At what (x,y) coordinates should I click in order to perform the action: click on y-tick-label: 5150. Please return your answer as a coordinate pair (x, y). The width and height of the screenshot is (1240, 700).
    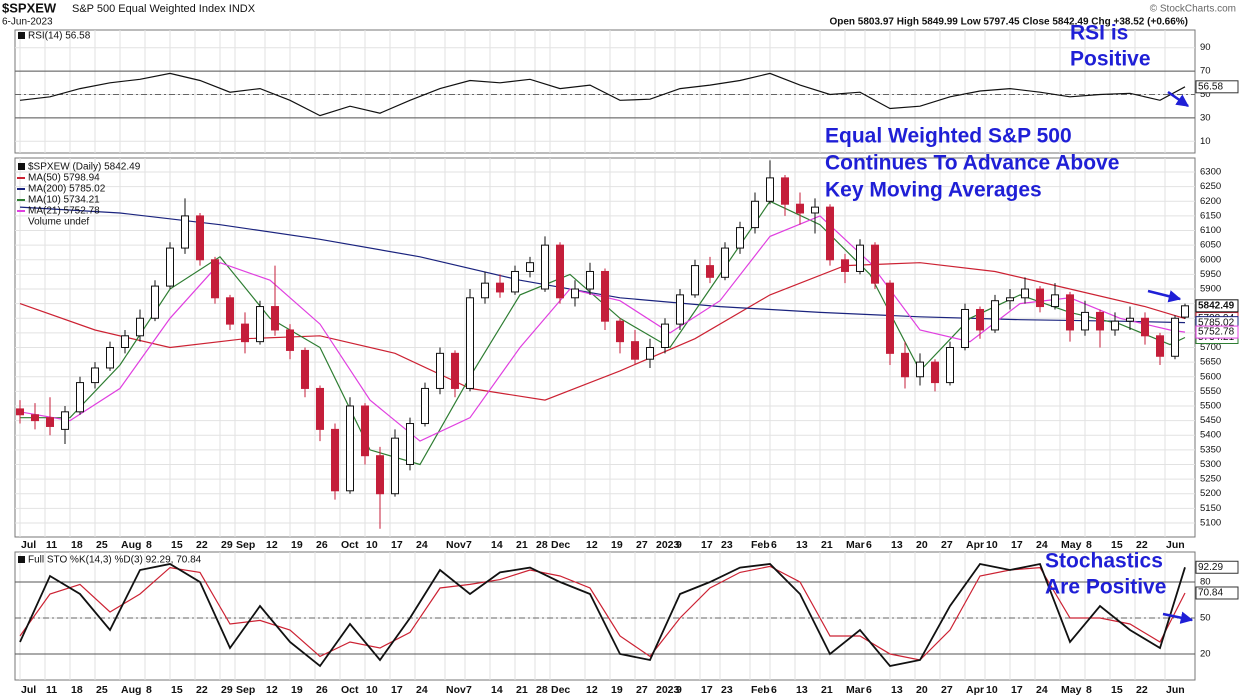
    Looking at the image, I should click on (1210, 508).